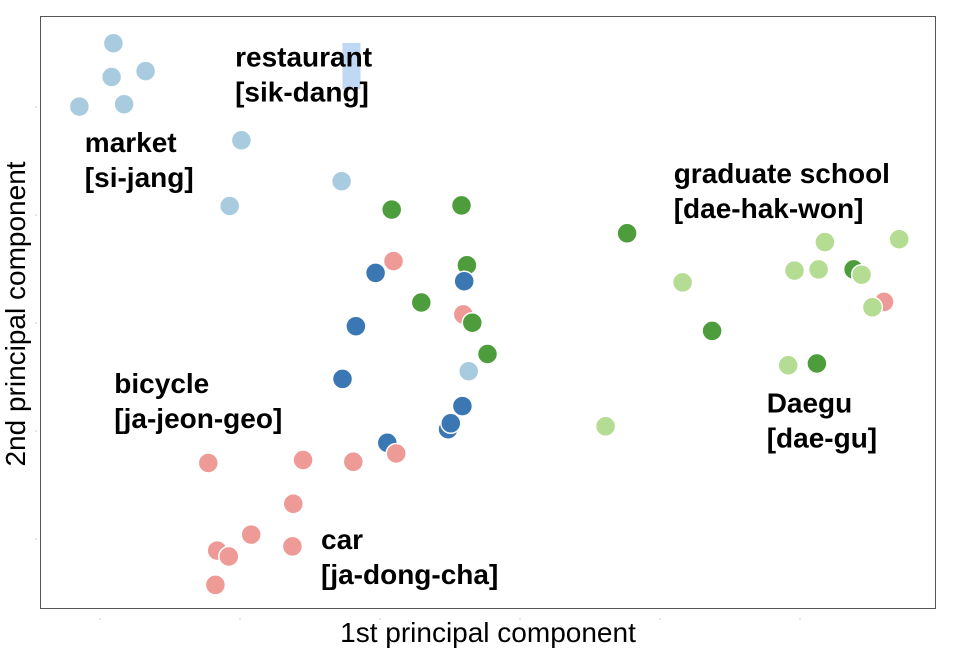 The width and height of the screenshot is (976, 660). Describe the element at coordinates (782, 191) in the screenshot. I see `cluster-label-graduate-school: graduate school [dae-hak-won]` at that location.